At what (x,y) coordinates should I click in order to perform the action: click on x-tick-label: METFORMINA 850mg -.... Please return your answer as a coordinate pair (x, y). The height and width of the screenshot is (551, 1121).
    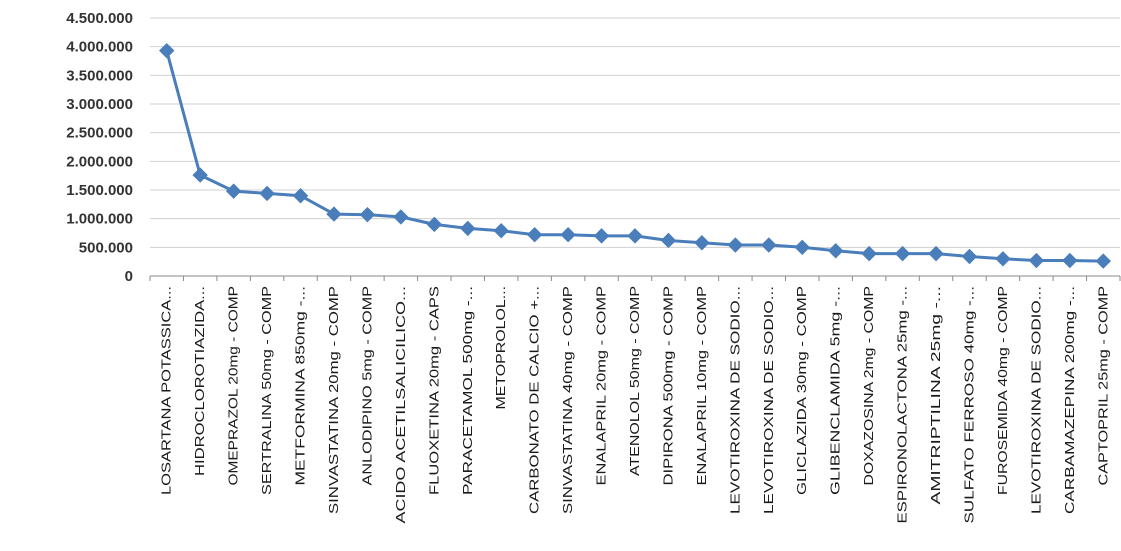
    Looking at the image, I should click on (301, 386).